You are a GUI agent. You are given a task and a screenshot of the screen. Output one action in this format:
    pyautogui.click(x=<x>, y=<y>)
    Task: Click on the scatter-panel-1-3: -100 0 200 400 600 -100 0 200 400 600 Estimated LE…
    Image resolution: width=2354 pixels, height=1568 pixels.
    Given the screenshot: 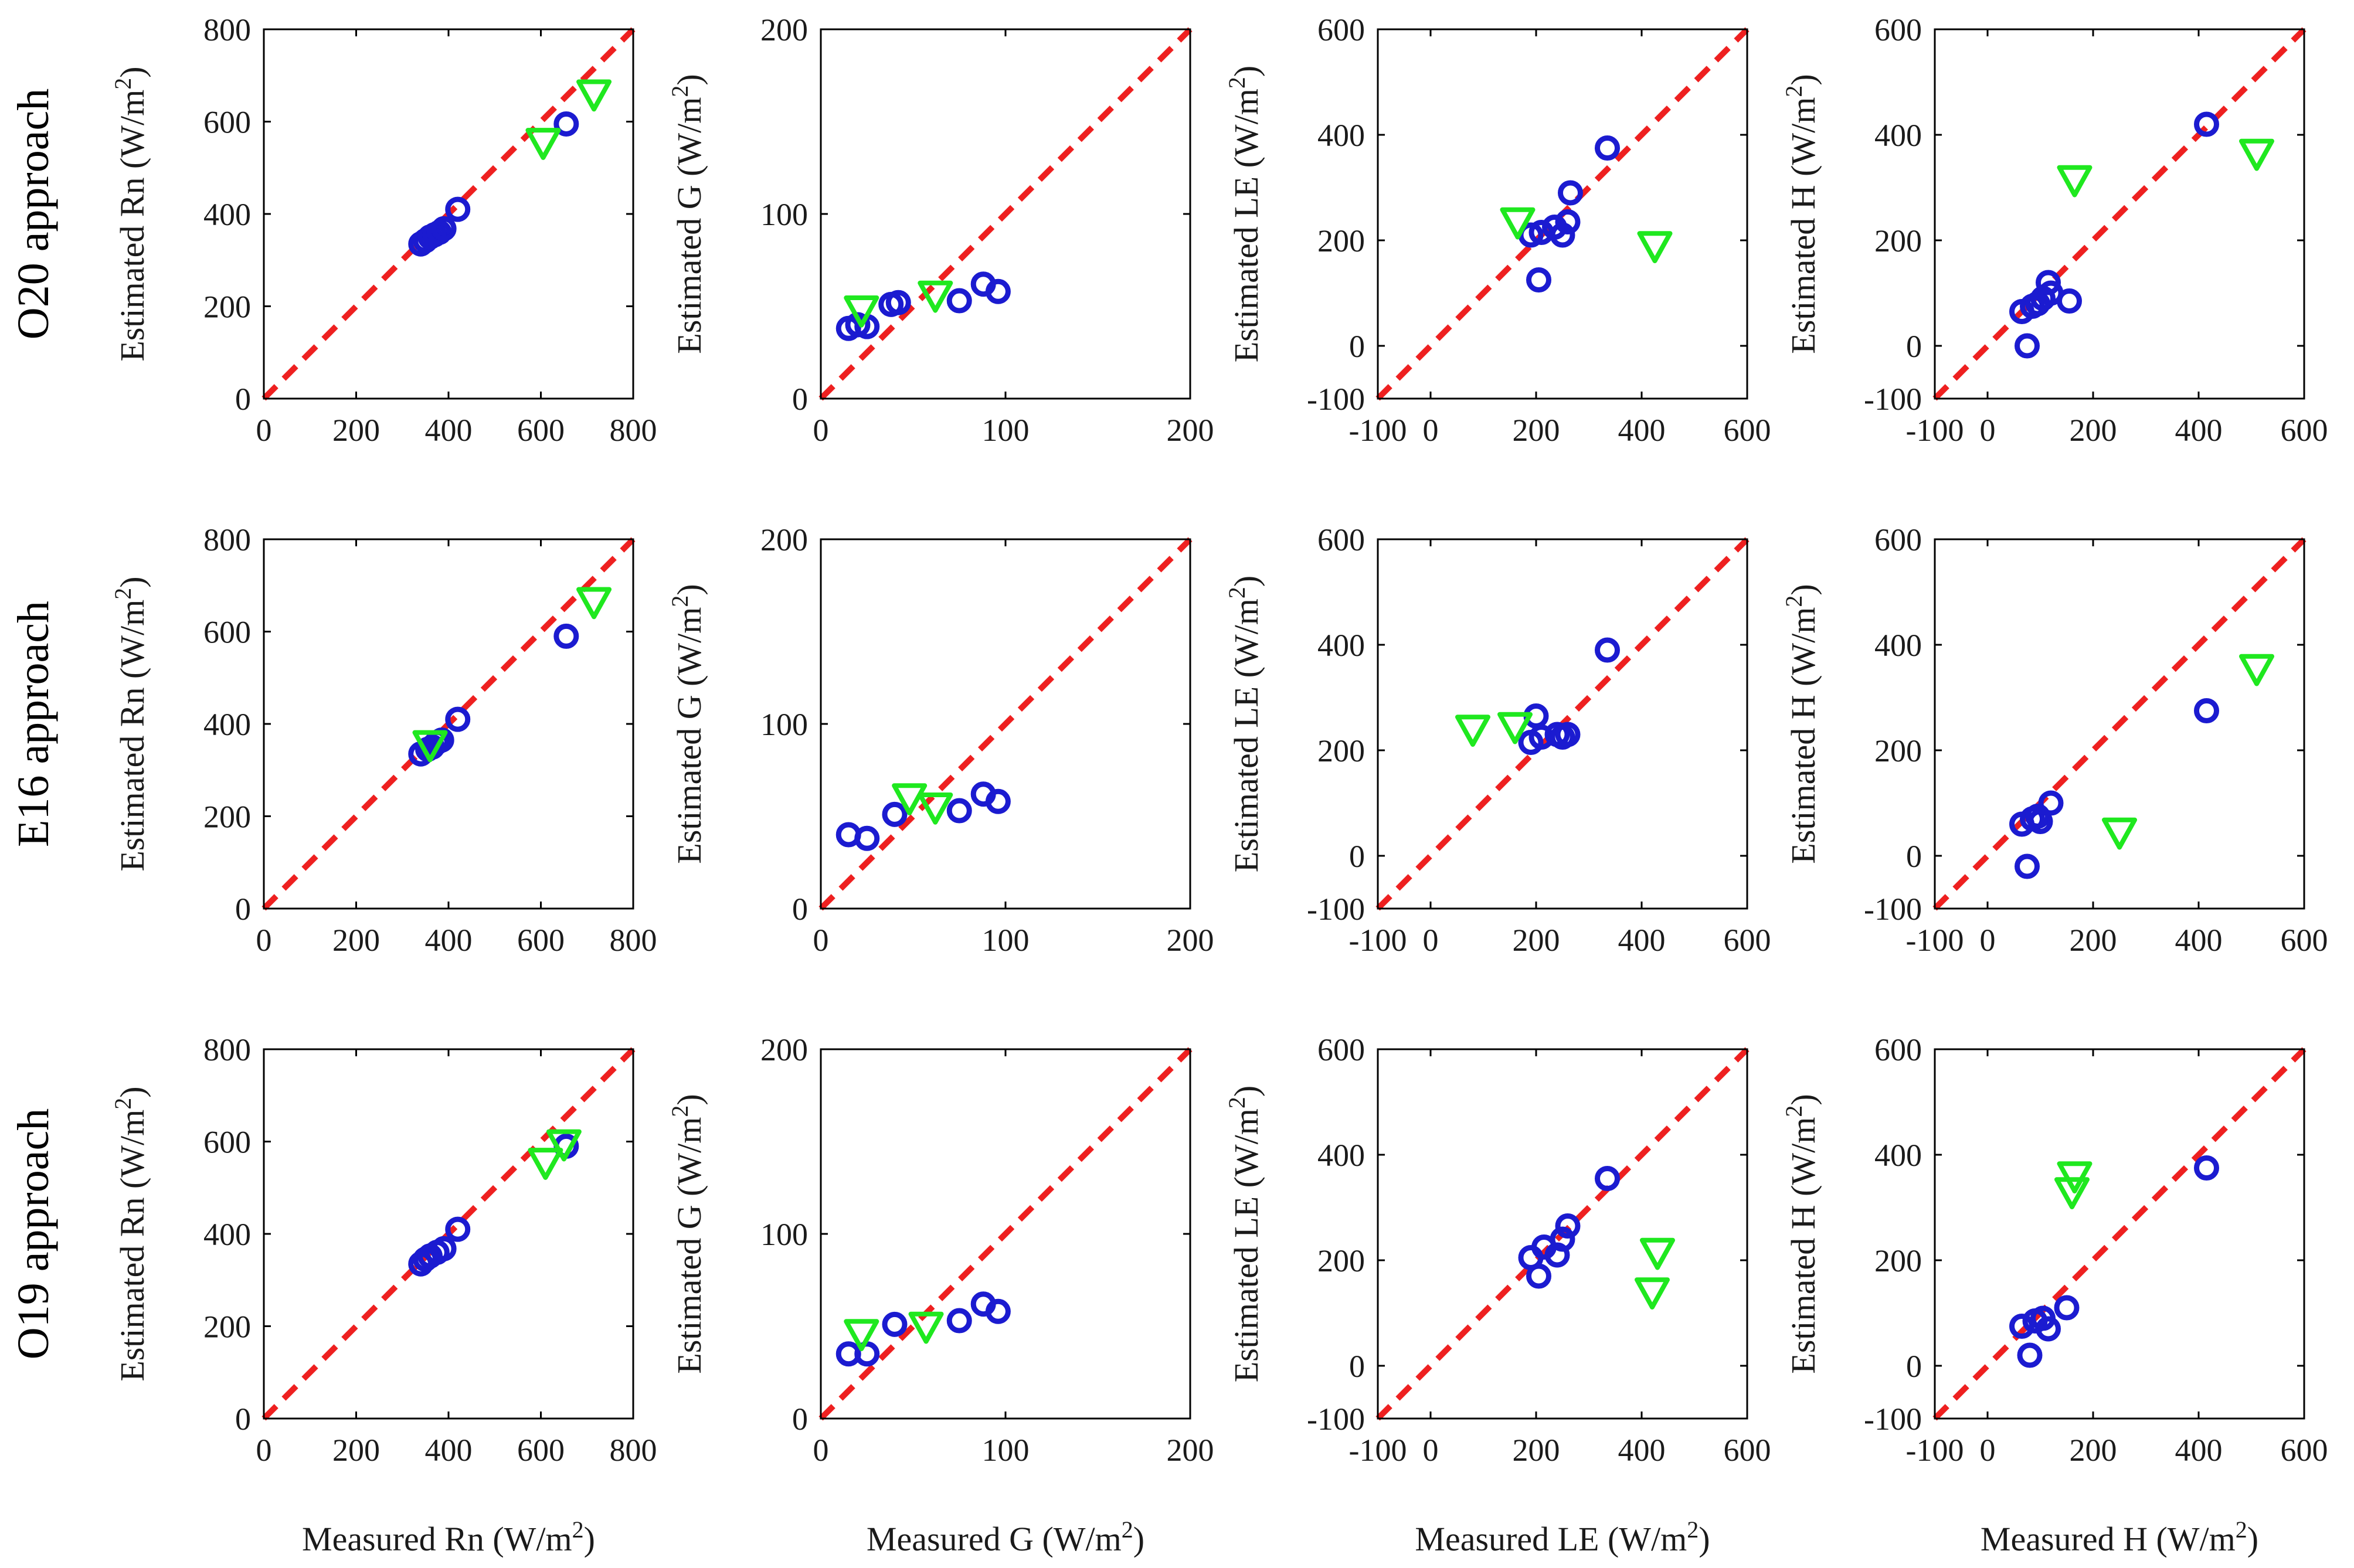 What is the action you would take?
    pyautogui.click(x=1498, y=230)
    